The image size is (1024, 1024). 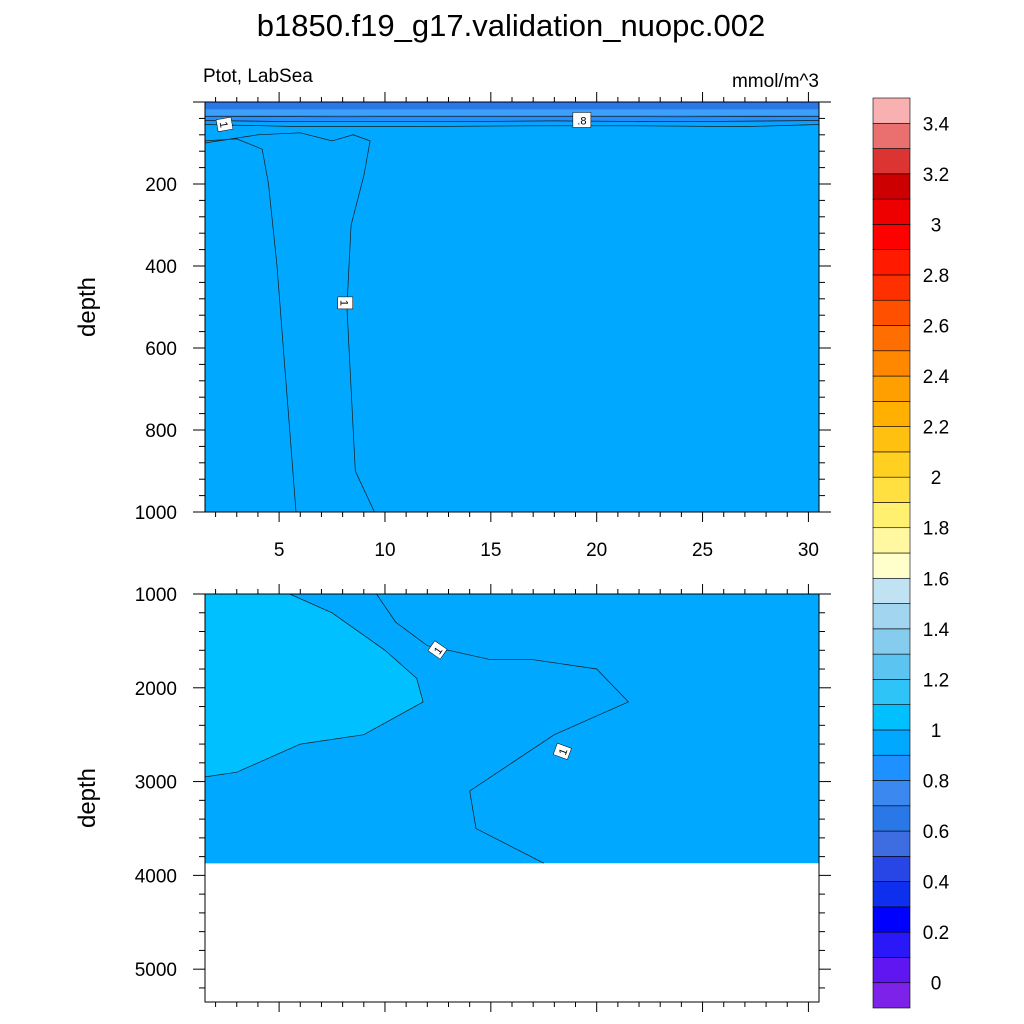 I want to click on y-tick-label: 5000, so click(x=156, y=970).